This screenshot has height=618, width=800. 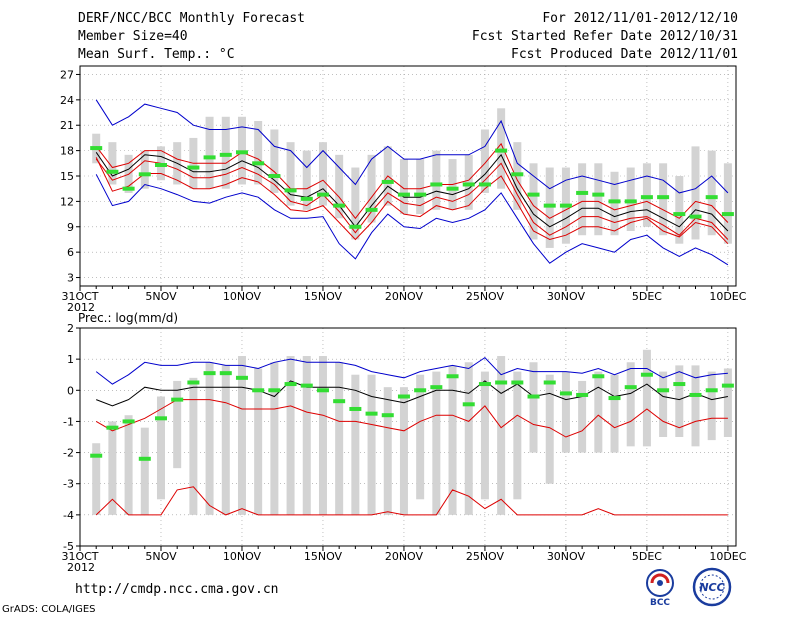 What do you see at coordinates (161, 296) in the screenshot?
I see `x-tick-label: 5NOV` at bounding box center [161, 296].